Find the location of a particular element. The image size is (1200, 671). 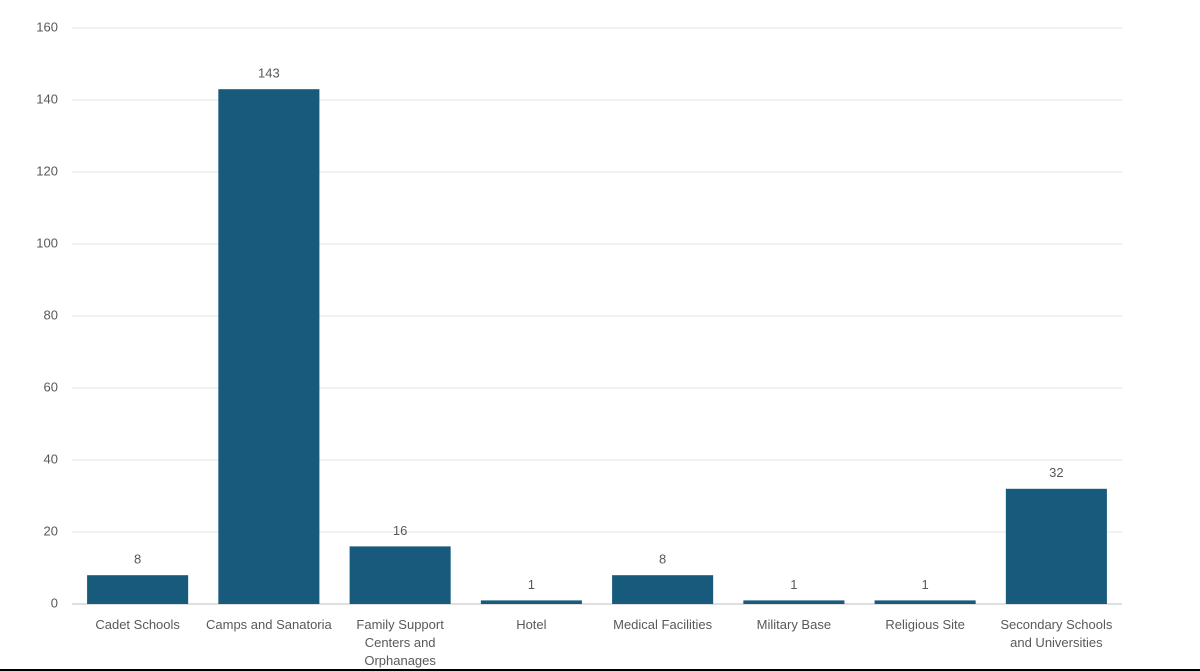

data-label: 16 is located at coordinates (400, 530).